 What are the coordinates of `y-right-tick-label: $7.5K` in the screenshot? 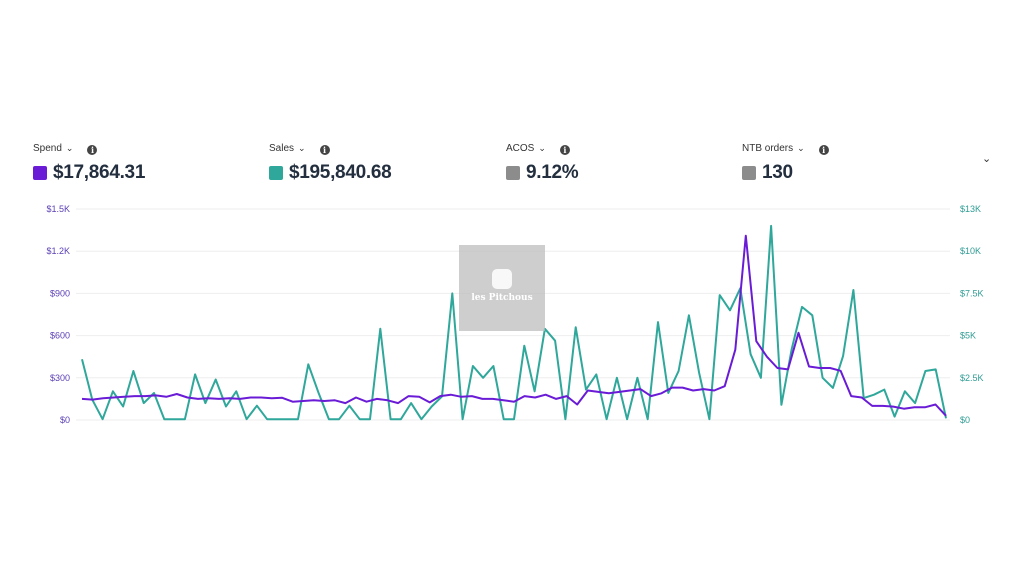 It's located at (972, 293).